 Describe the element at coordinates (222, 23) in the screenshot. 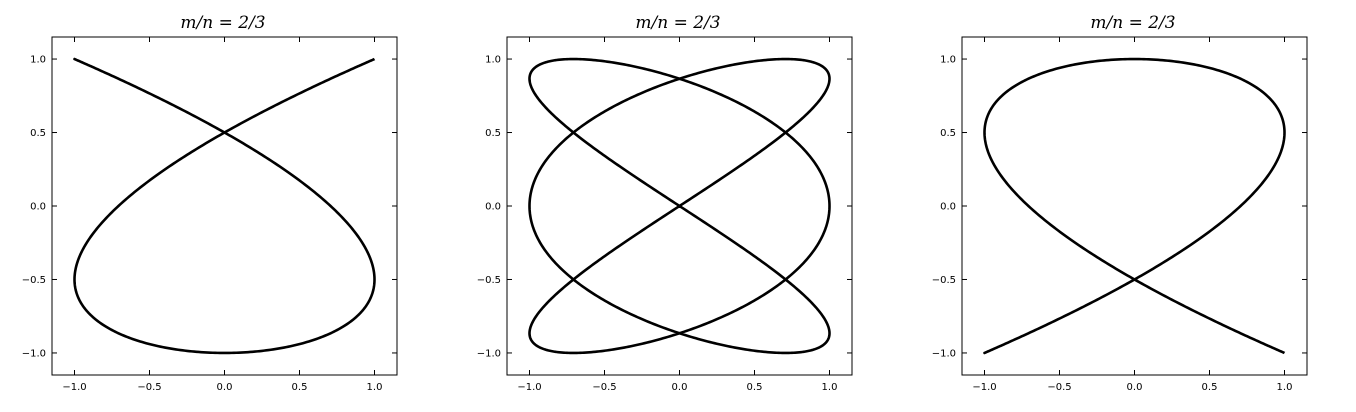

I see `subplot-1-title: m/n = 2/3` at that location.